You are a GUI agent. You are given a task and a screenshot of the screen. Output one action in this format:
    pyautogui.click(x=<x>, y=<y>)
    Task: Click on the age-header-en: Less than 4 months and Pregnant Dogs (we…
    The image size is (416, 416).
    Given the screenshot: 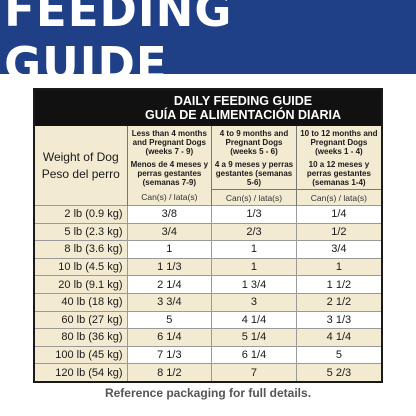 What is the action you would take?
    pyautogui.click(x=169, y=142)
    